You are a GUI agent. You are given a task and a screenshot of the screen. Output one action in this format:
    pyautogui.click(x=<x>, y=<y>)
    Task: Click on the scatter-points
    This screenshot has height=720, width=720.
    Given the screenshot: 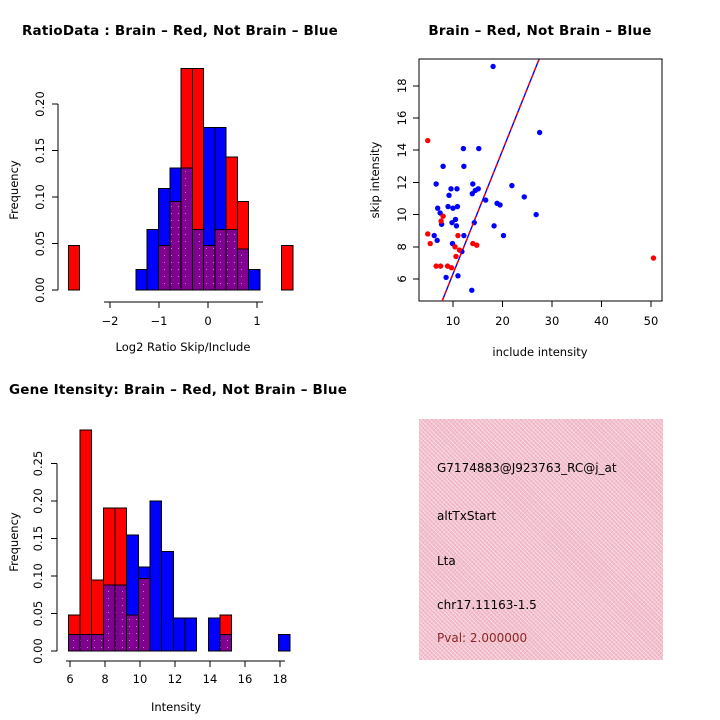 What is the action you would take?
    pyautogui.click(x=541, y=178)
    